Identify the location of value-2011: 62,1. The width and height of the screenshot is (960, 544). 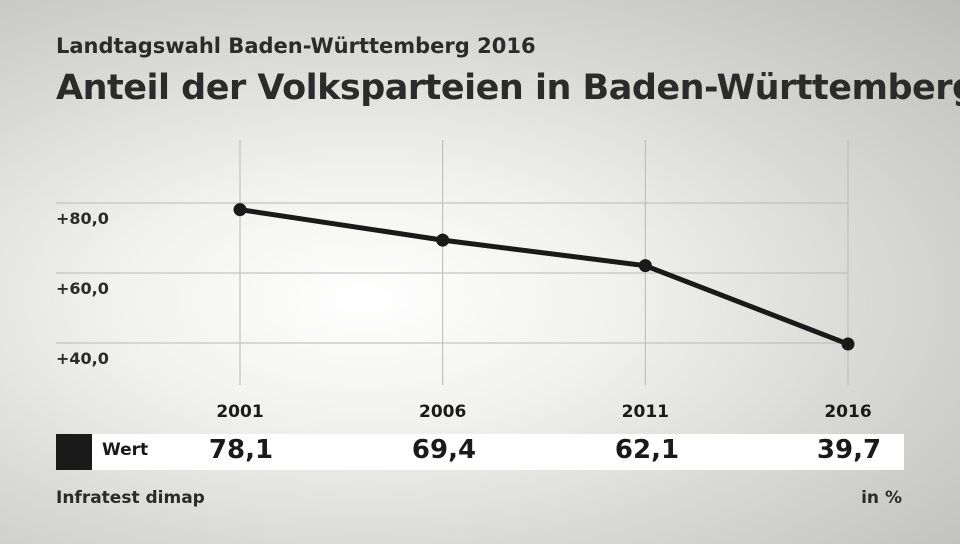
(647, 450).